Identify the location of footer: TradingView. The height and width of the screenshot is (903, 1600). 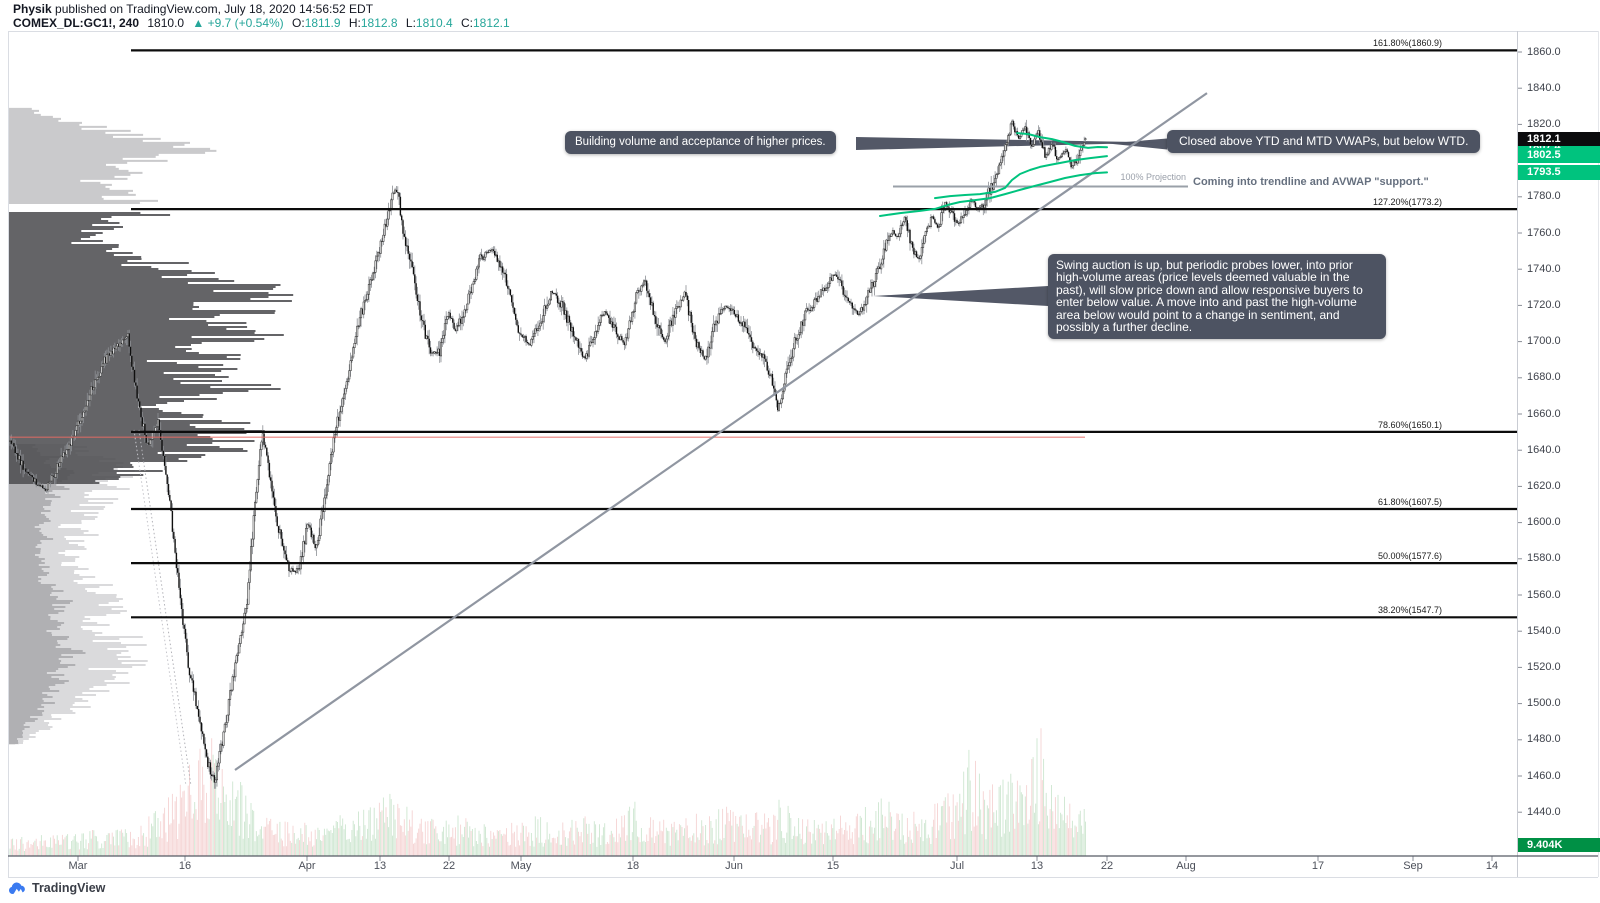
(56, 888).